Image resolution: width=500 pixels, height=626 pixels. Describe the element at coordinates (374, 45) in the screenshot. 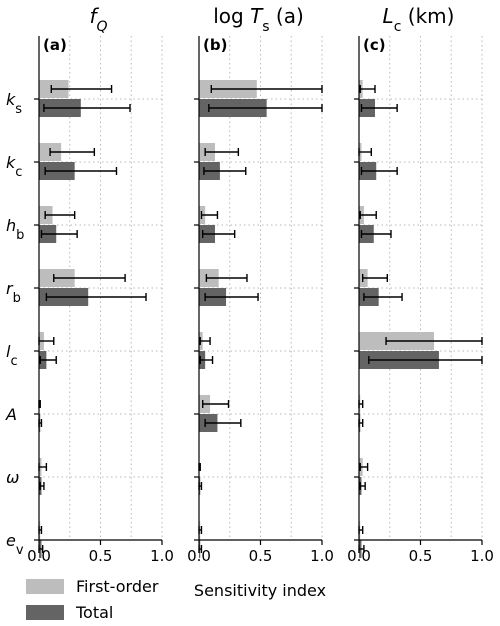

I see `panel-label: (c)` at that location.